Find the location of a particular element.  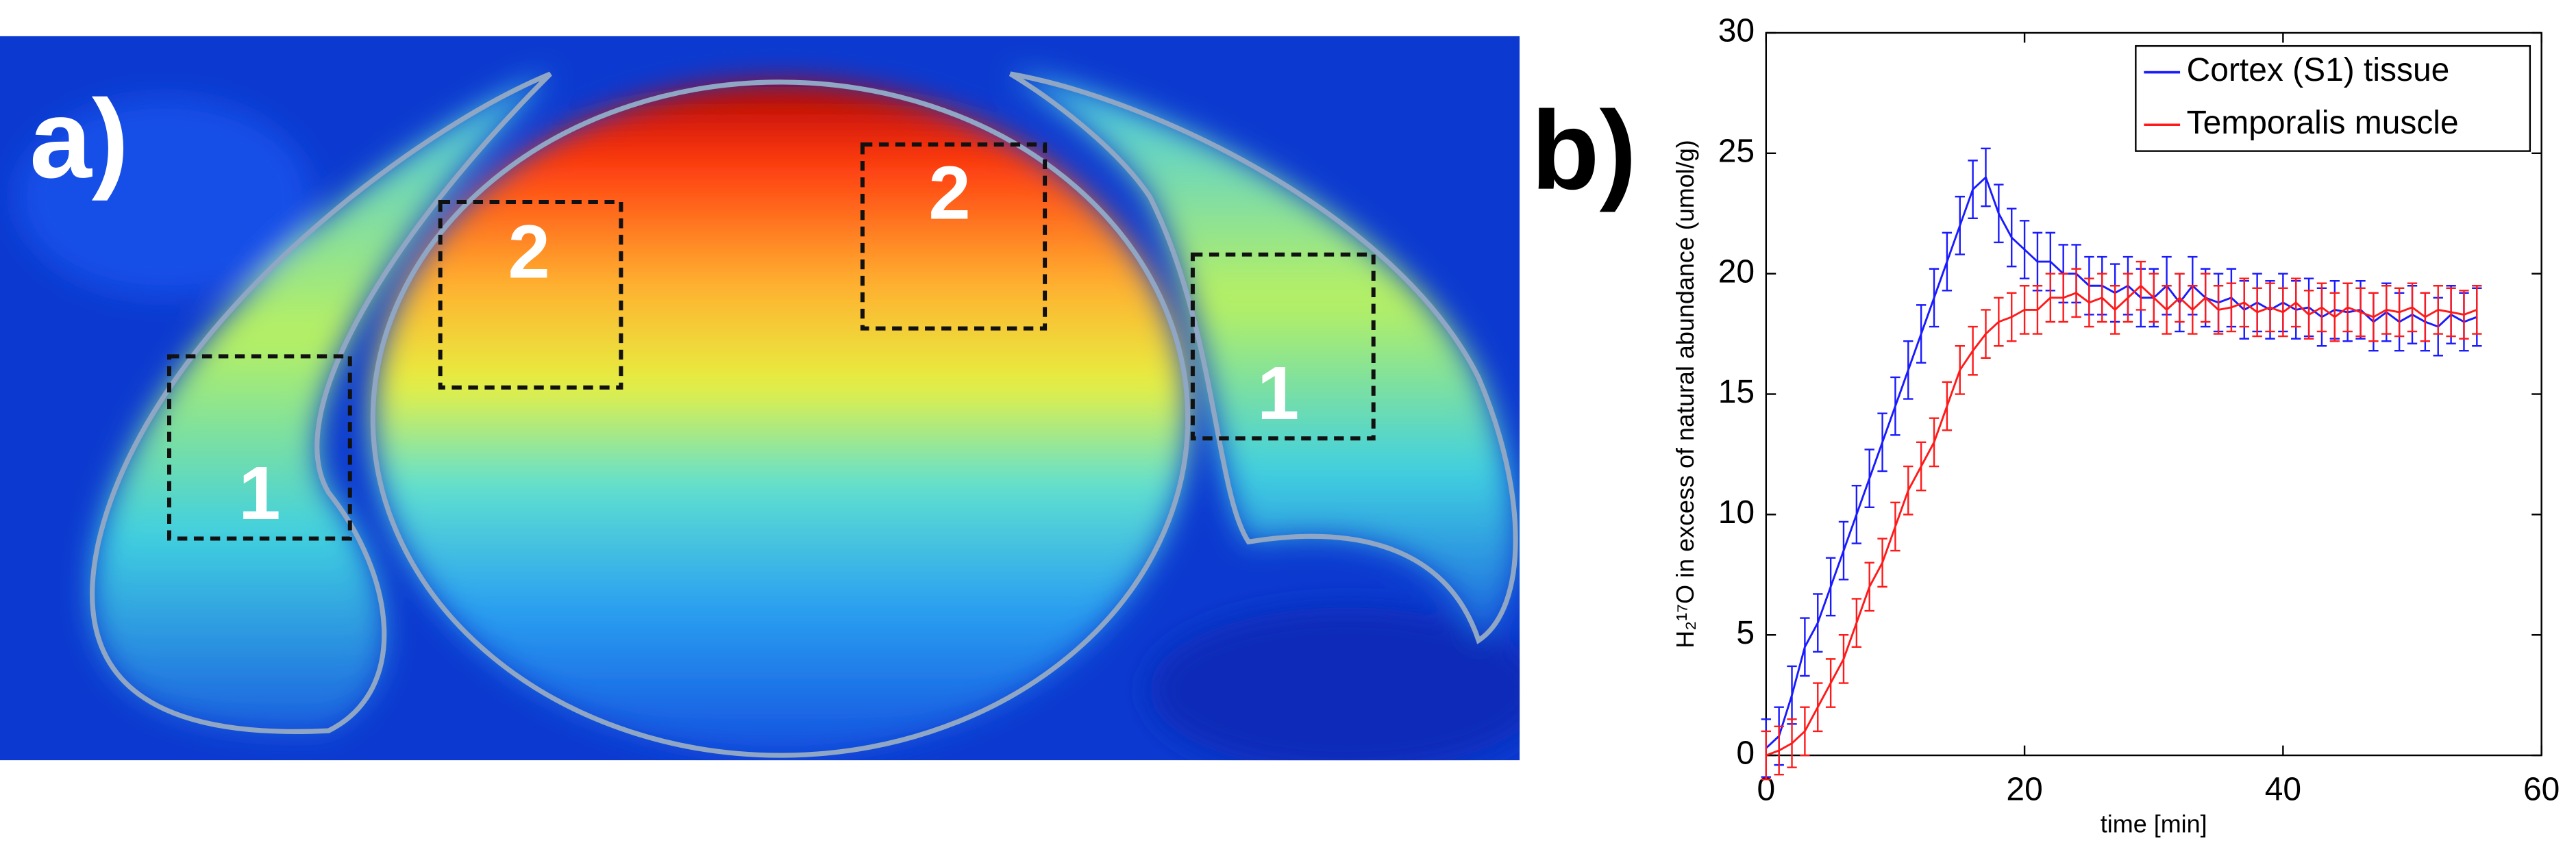

y-tick-label: 20 is located at coordinates (1736, 271).